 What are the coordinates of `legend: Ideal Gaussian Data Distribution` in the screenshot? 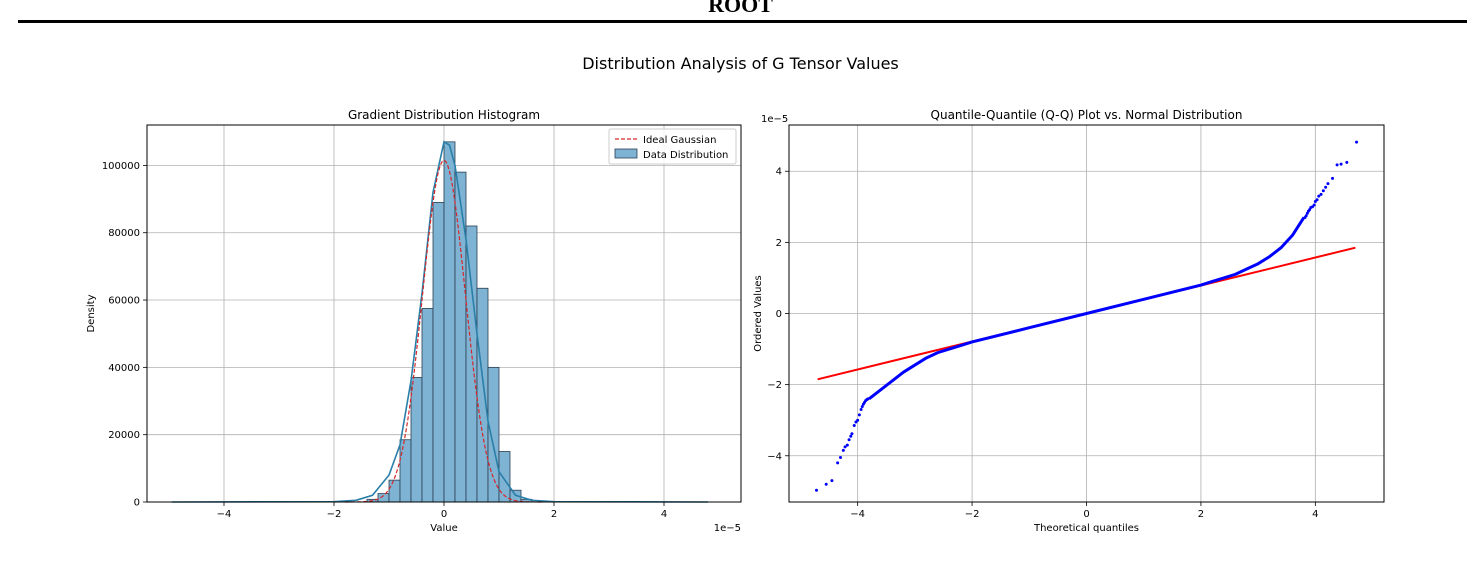 It's located at (672, 146).